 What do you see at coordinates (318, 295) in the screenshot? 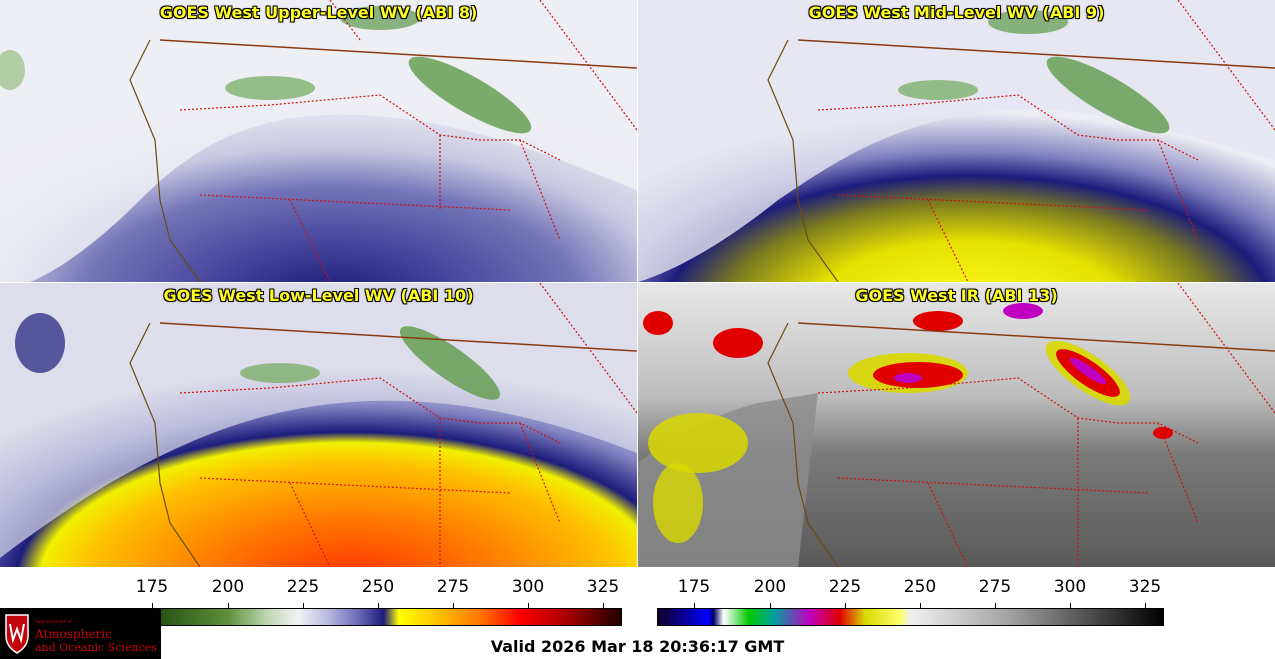
I see `panel-title-low-level-wv: GOES West Low-Level WV (ABI 10)` at bounding box center [318, 295].